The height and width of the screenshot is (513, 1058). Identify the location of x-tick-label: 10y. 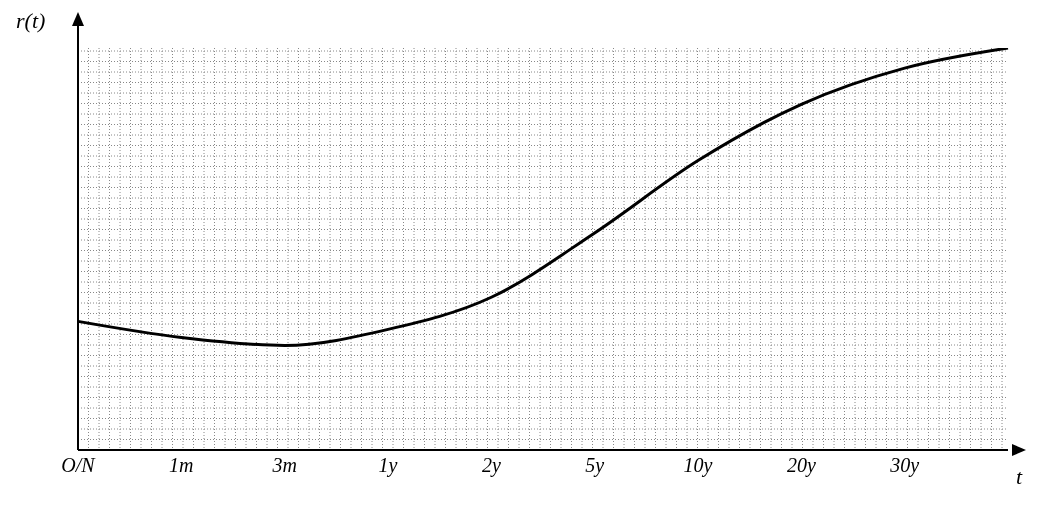
(698, 466).